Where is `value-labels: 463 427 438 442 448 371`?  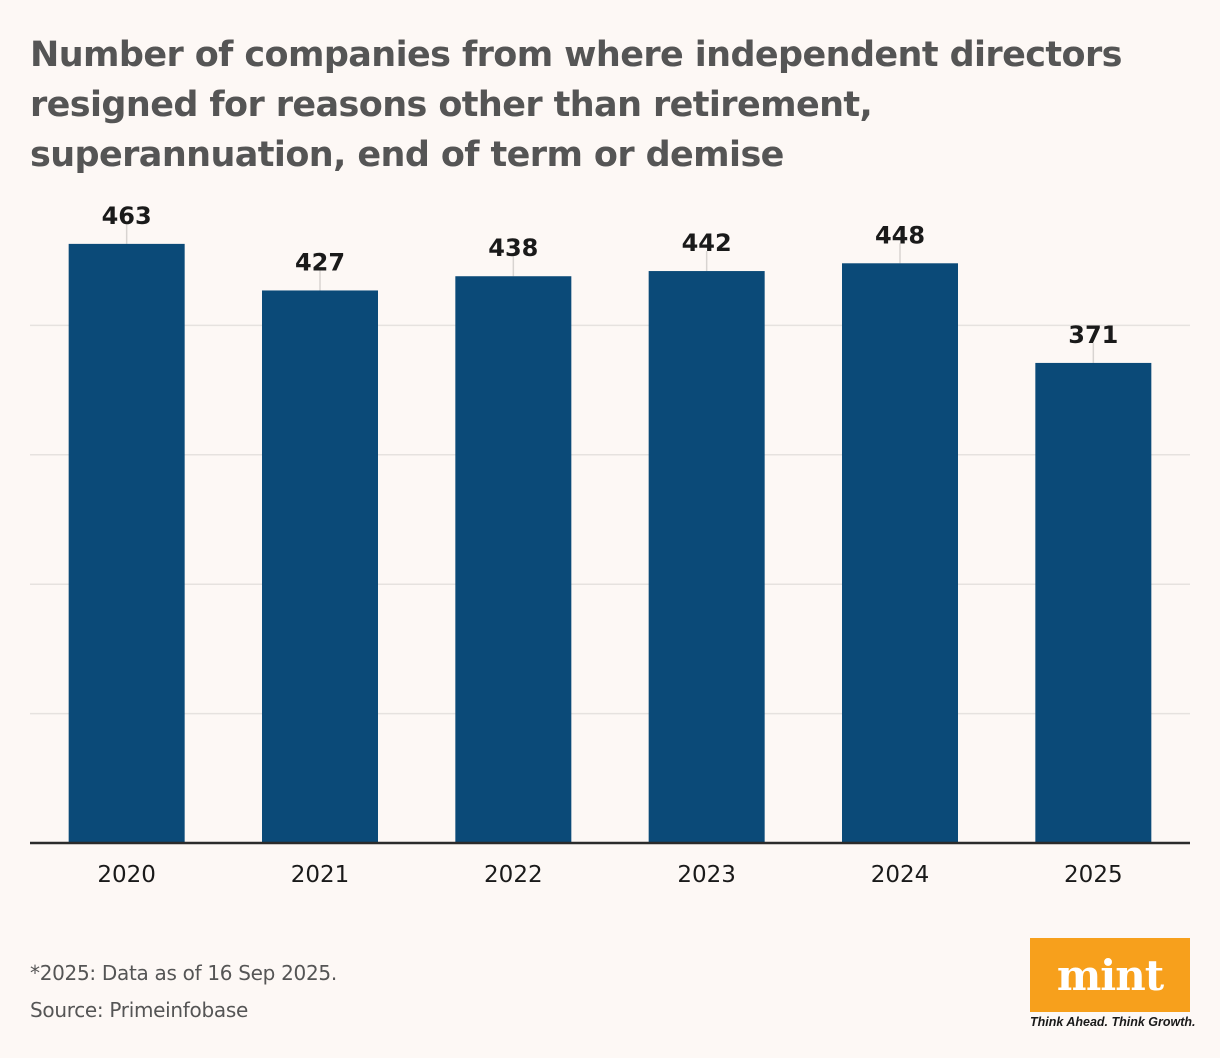 value-labels: 463 427 438 442 448 371 is located at coordinates (610, 275).